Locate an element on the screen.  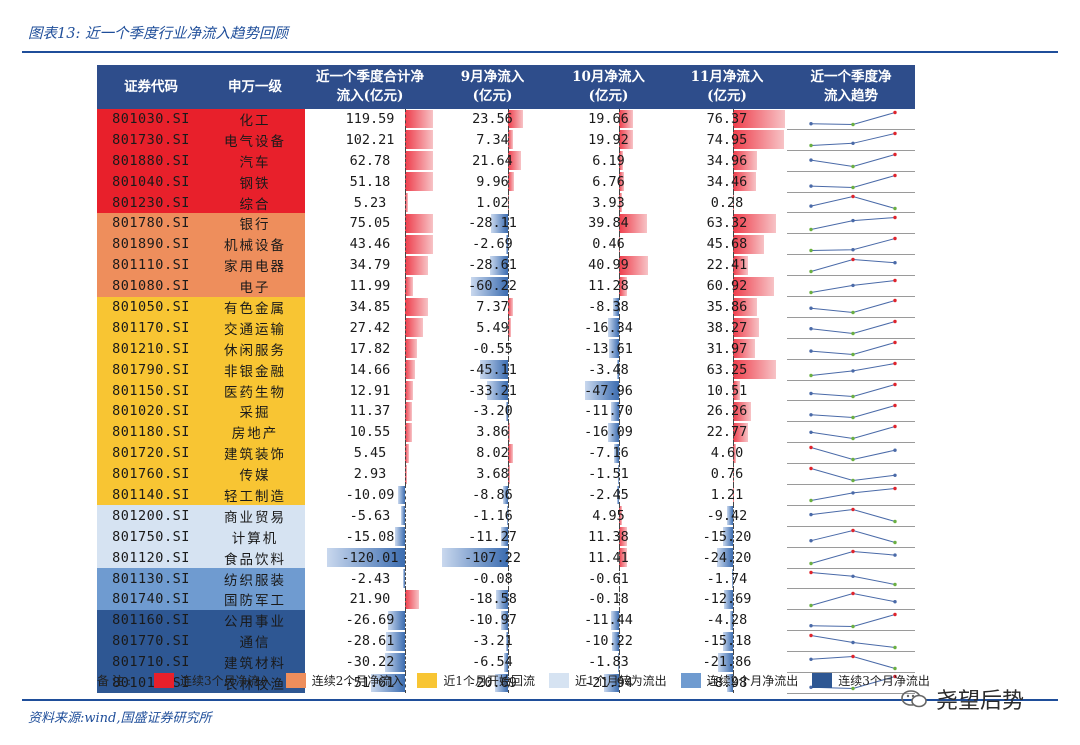
cell-industry: 商业贸易 is located at coordinates (255, 516).